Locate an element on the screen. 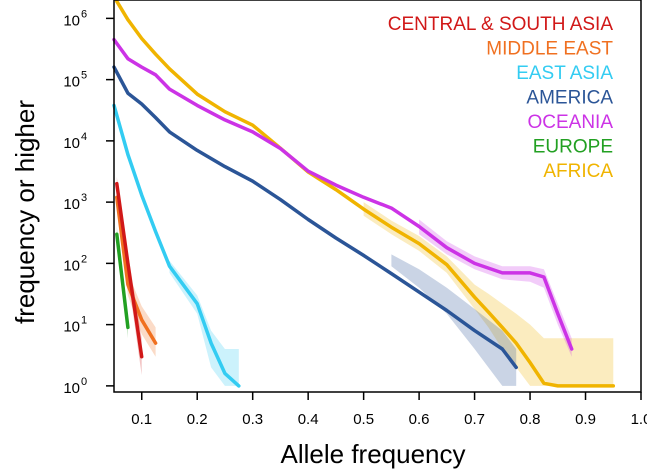  x-tick-label: 0.2 is located at coordinates (197, 419).